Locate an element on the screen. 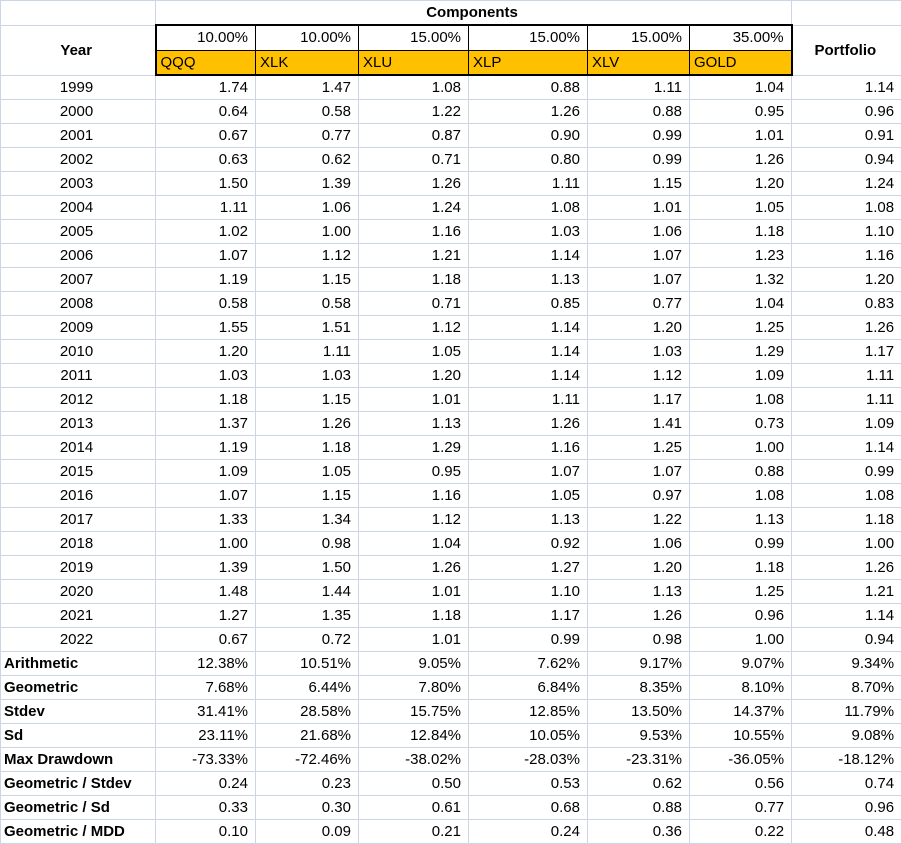 The width and height of the screenshot is (901, 844). return-value-cell: 1.06 is located at coordinates (639, 232).